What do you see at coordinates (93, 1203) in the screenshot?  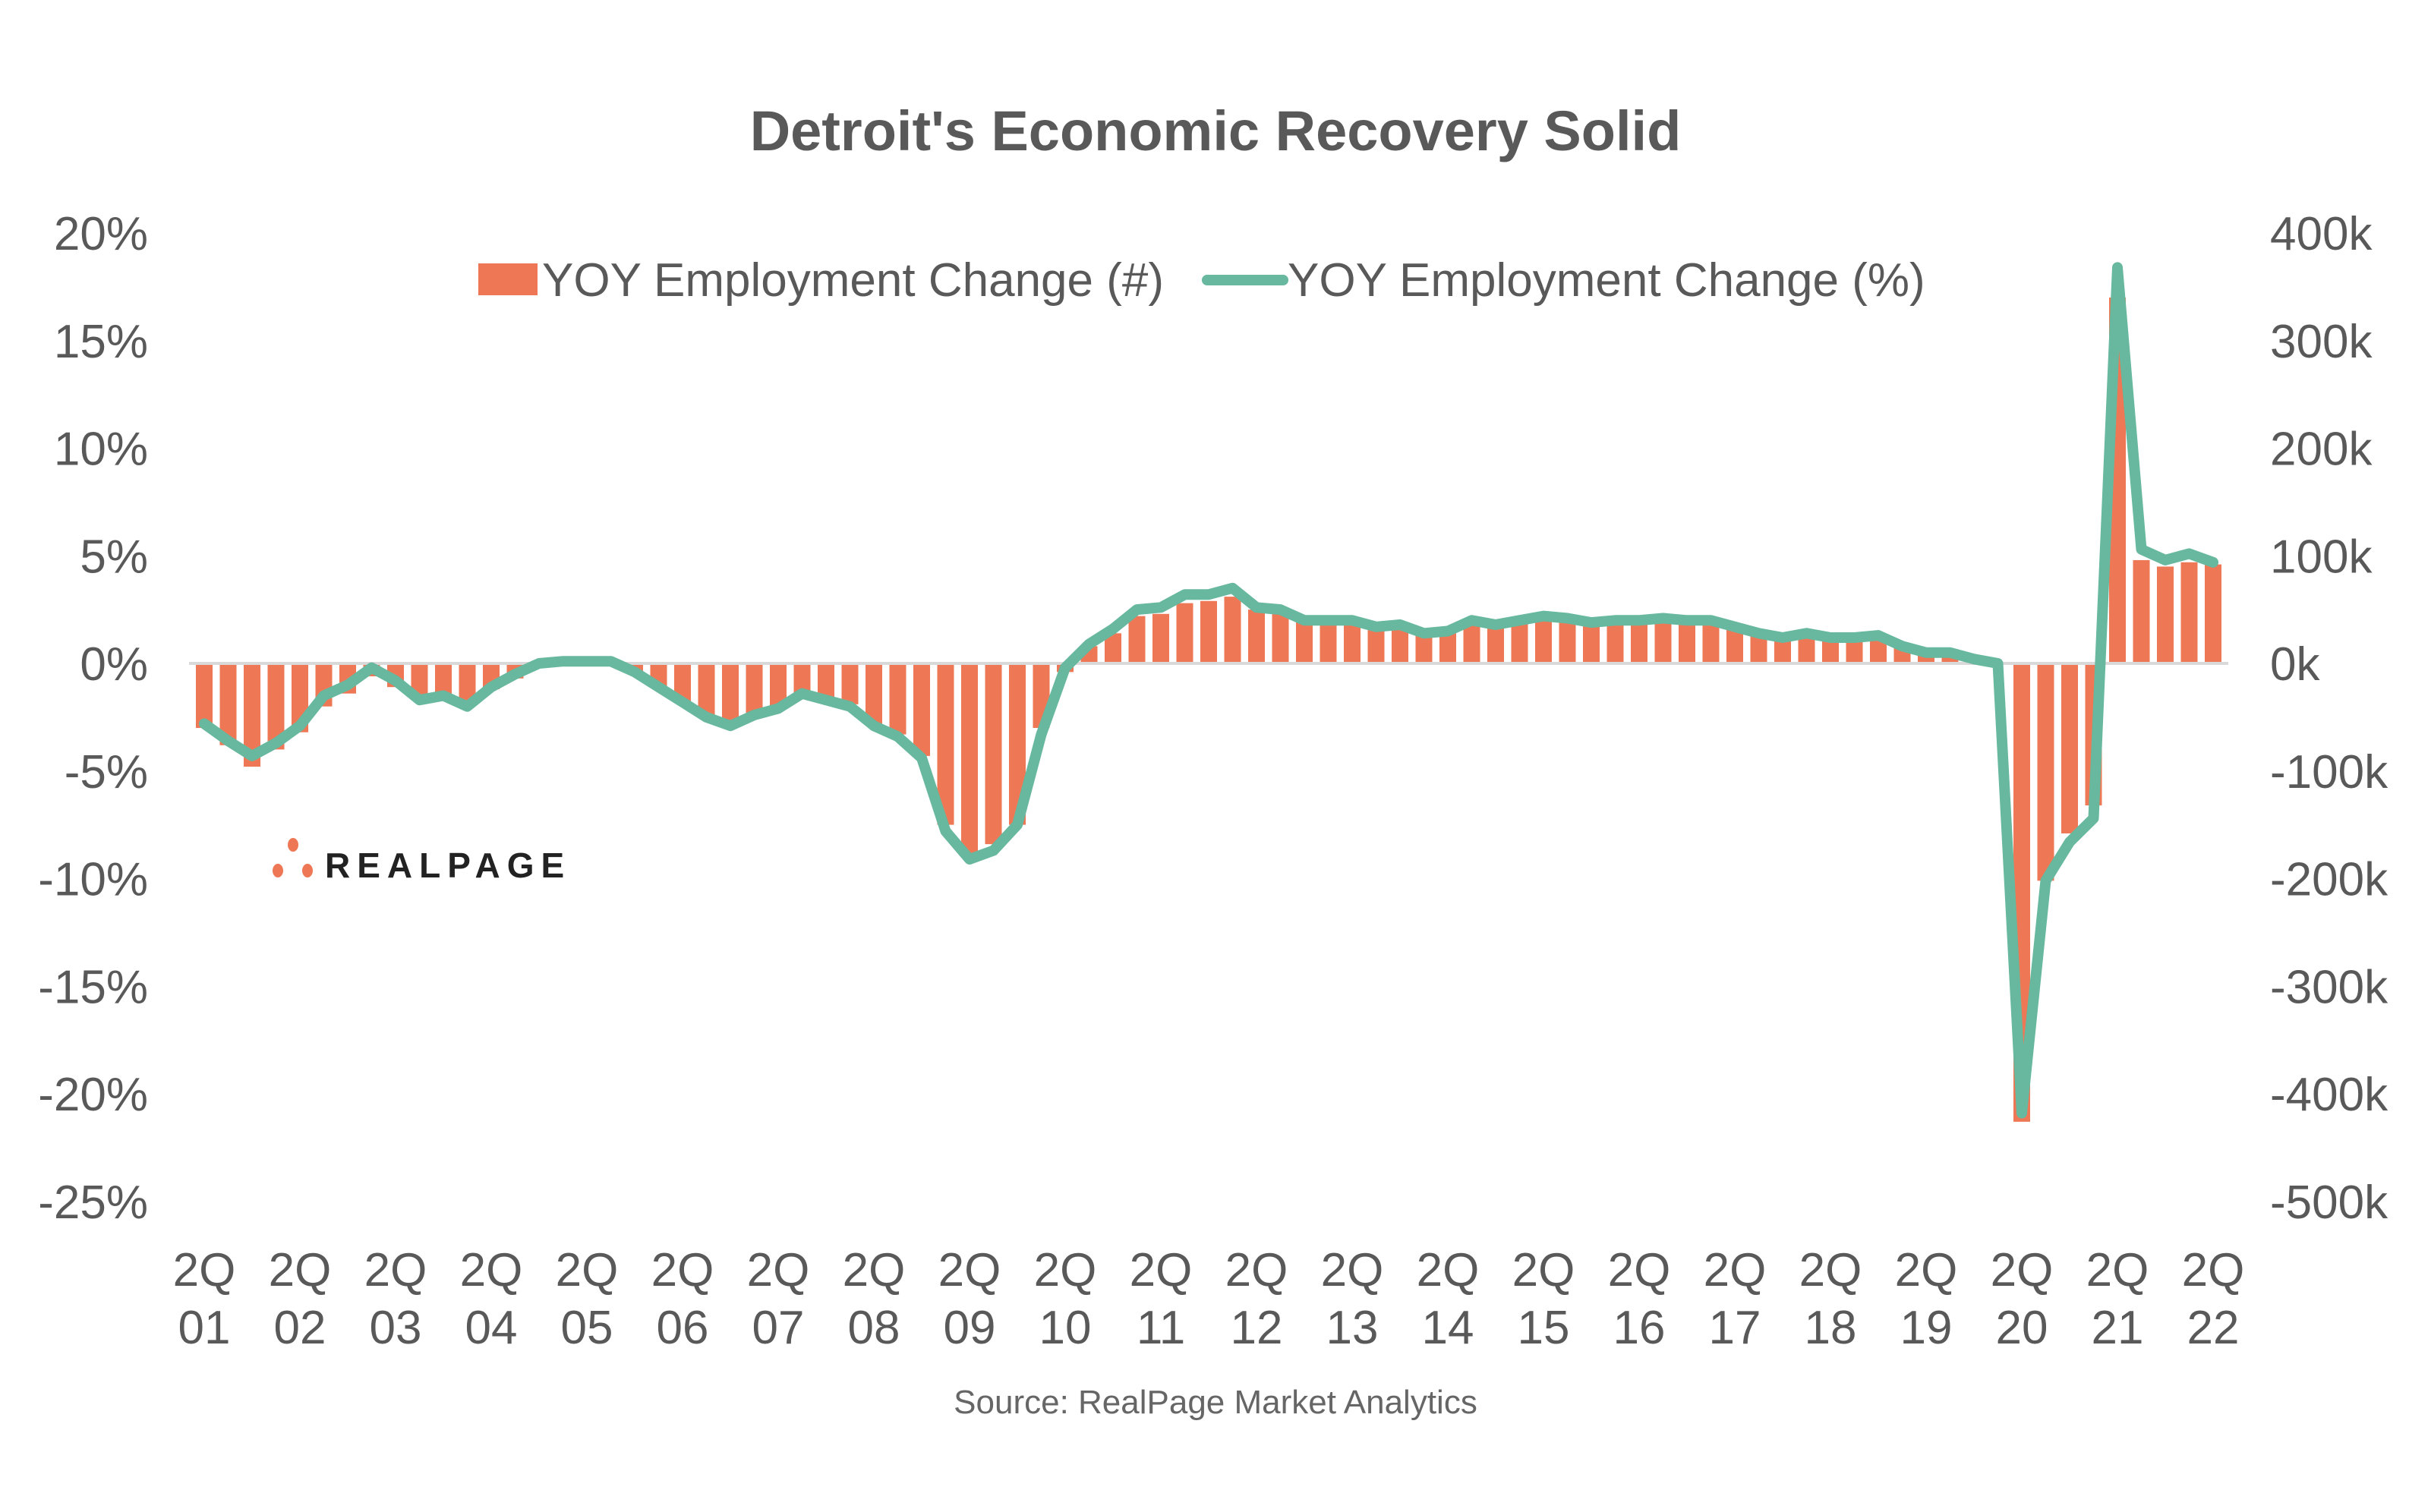 I see `left-tick-label: -25%` at bounding box center [93, 1203].